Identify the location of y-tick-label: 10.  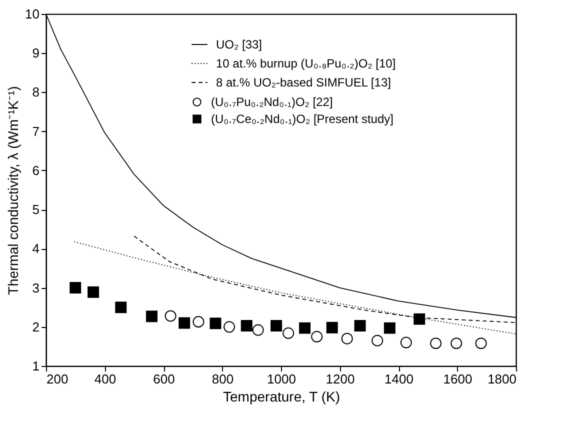
(32, 14).